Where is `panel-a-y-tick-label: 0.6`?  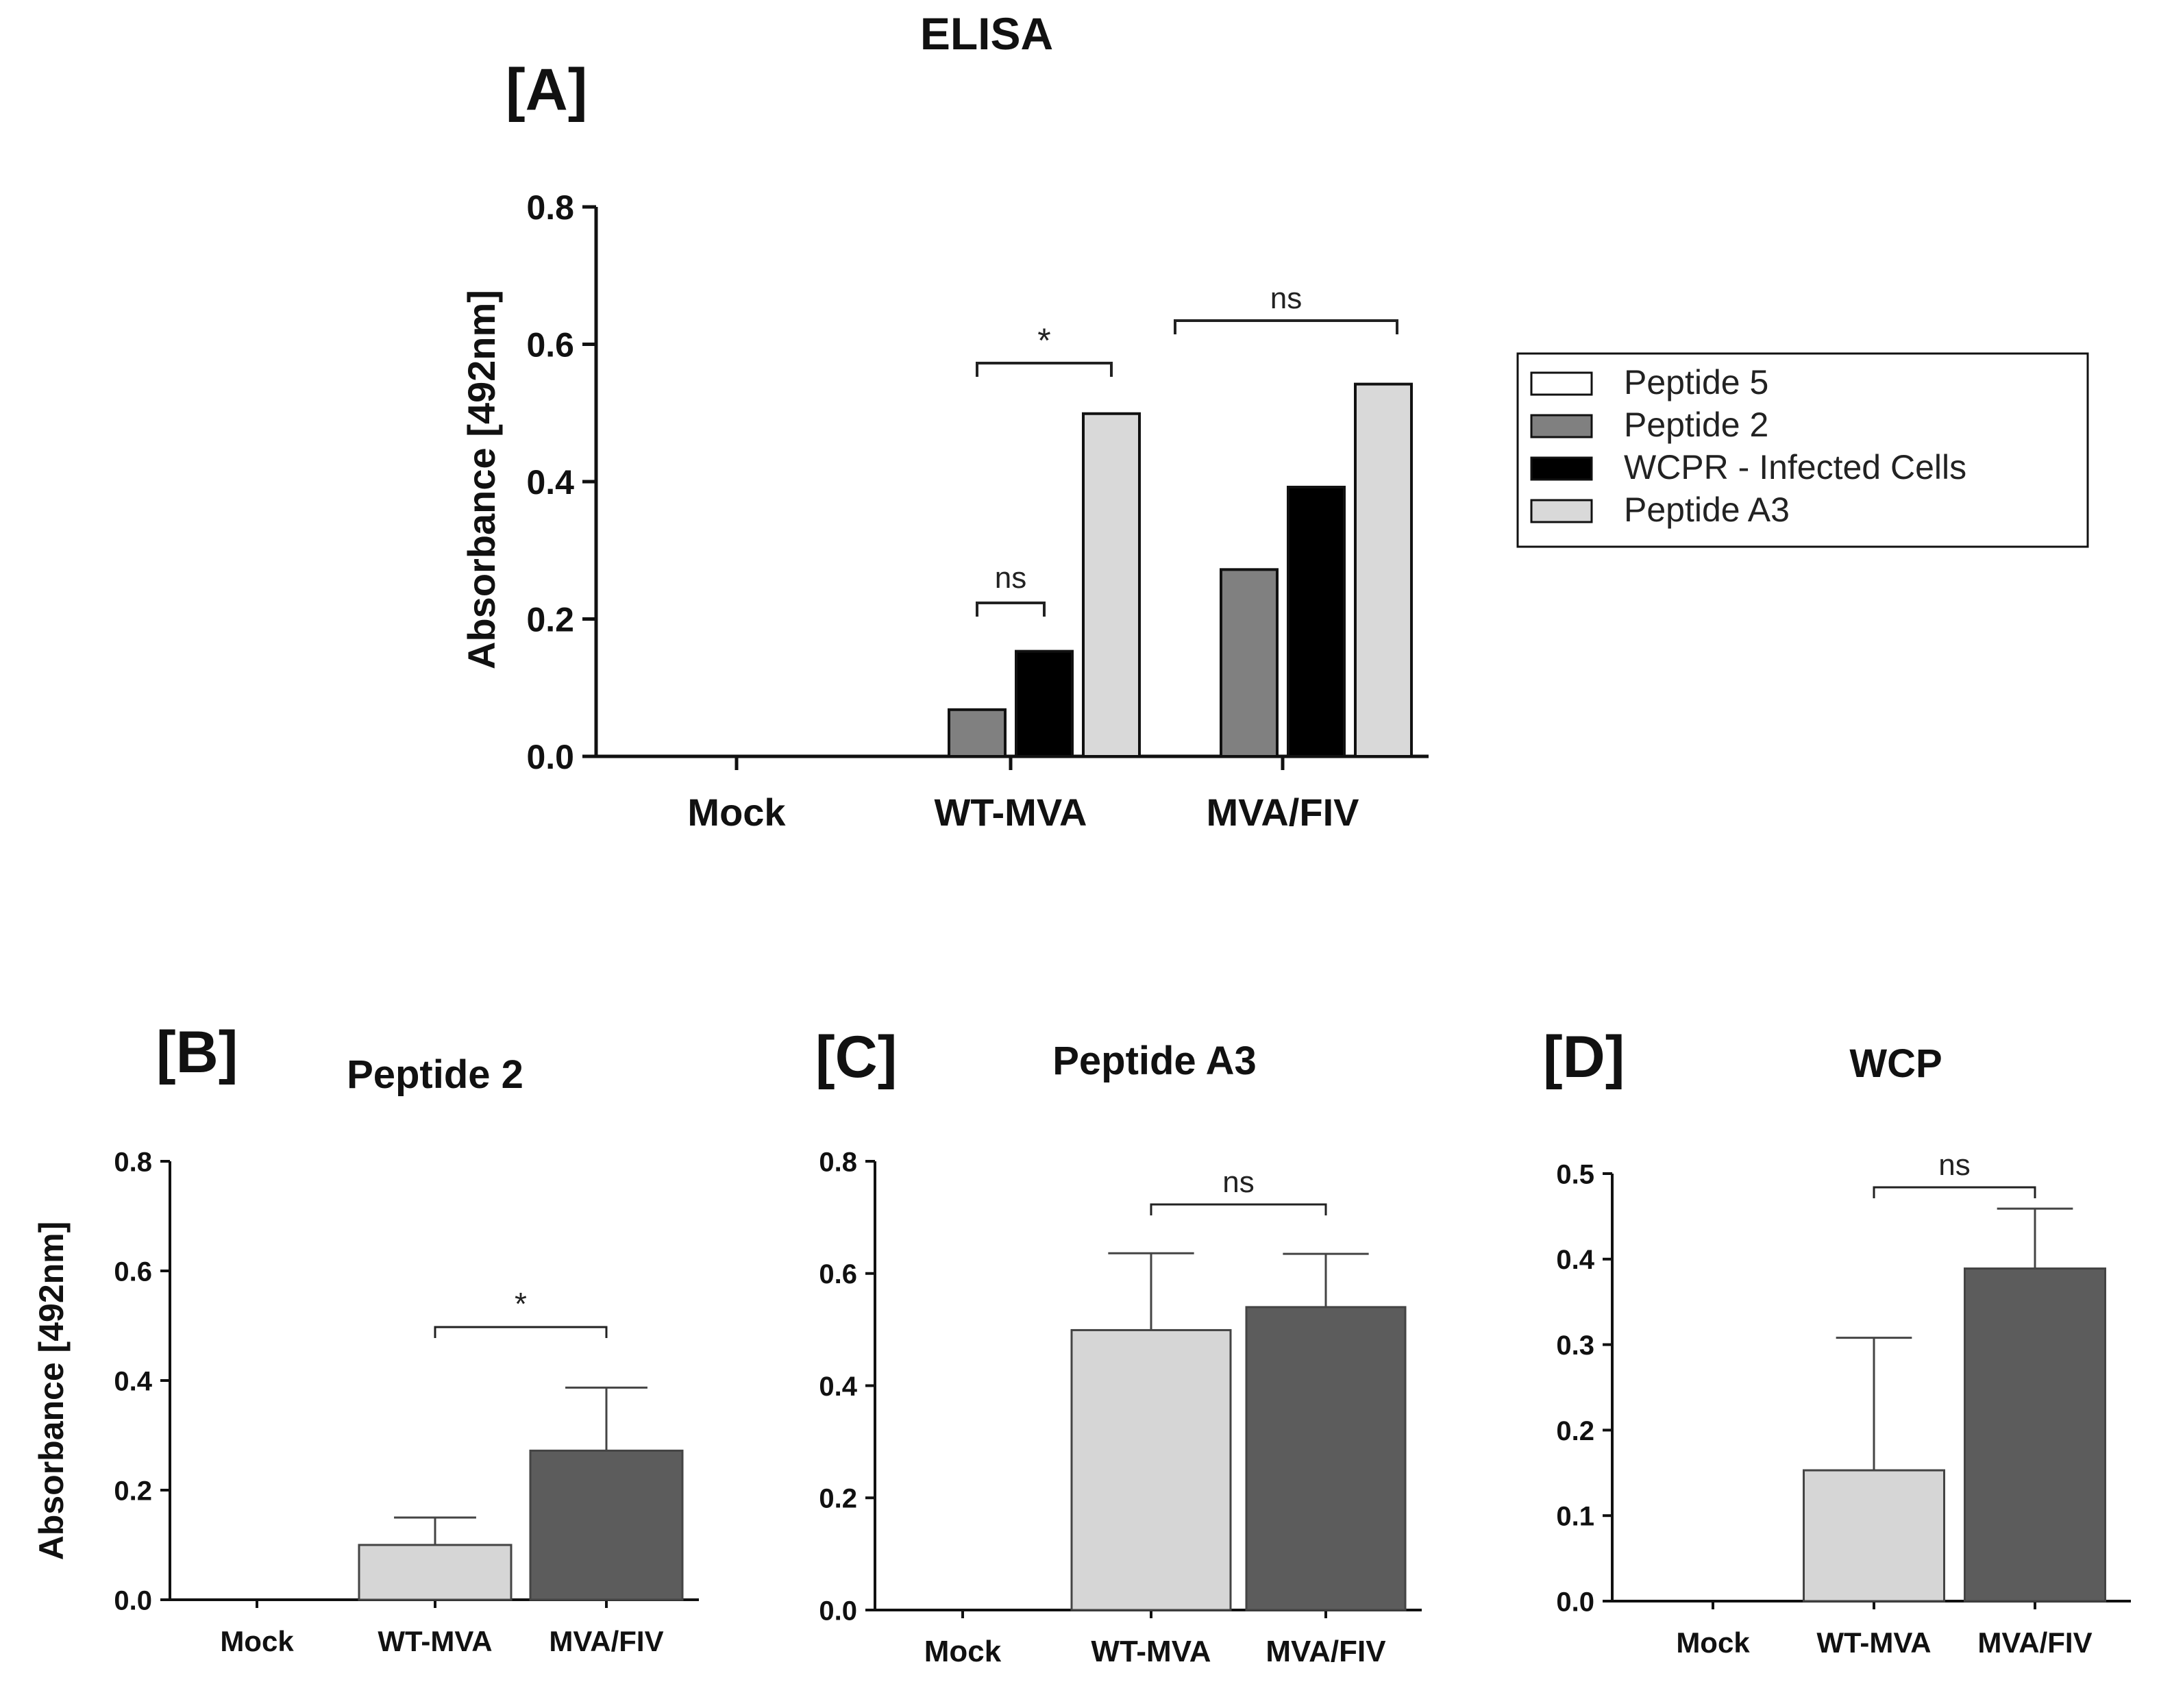 panel-a-y-tick-label: 0.6 is located at coordinates (550, 345).